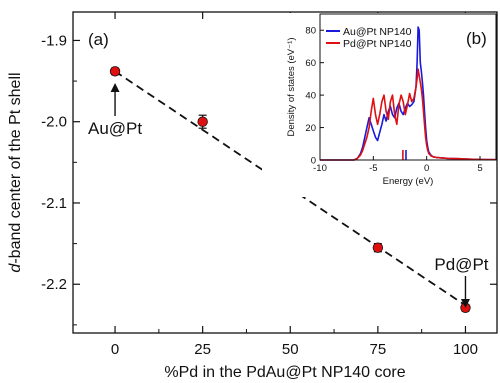  What do you see at coordinates (310, 63) in the screenshot?
I see `inset-y-tick-label: 60` at bounding box center [310, 63].